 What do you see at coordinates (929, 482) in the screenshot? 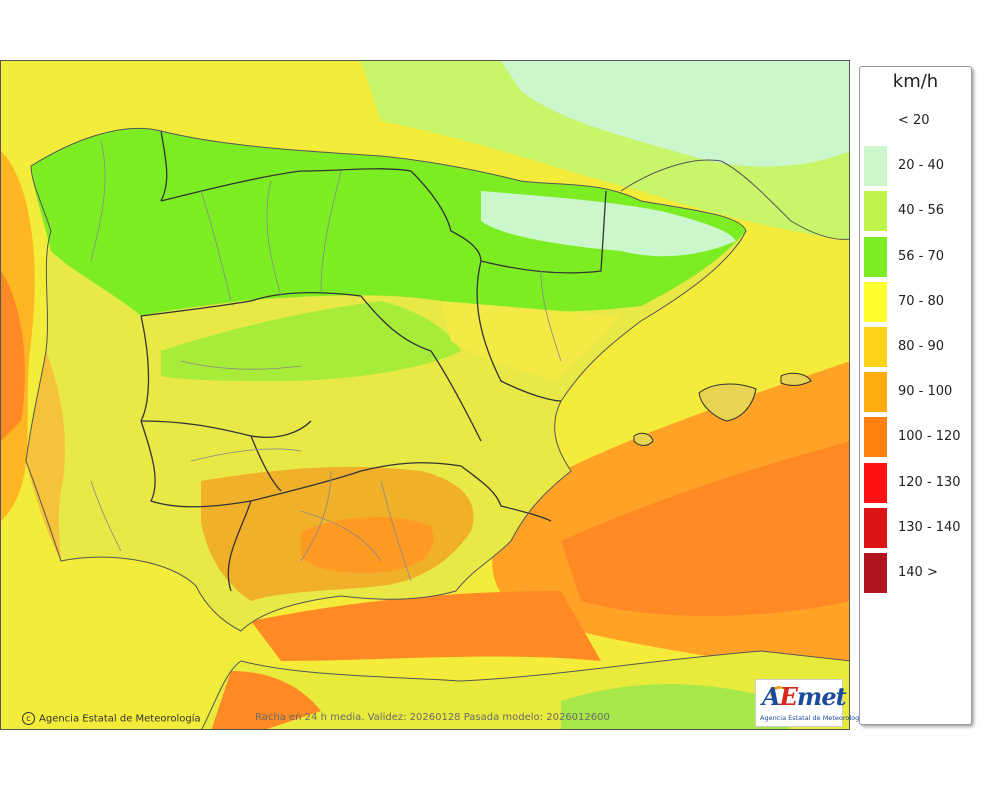
I see `legend-label: 120 - 130` at bounding box center [929, 482].